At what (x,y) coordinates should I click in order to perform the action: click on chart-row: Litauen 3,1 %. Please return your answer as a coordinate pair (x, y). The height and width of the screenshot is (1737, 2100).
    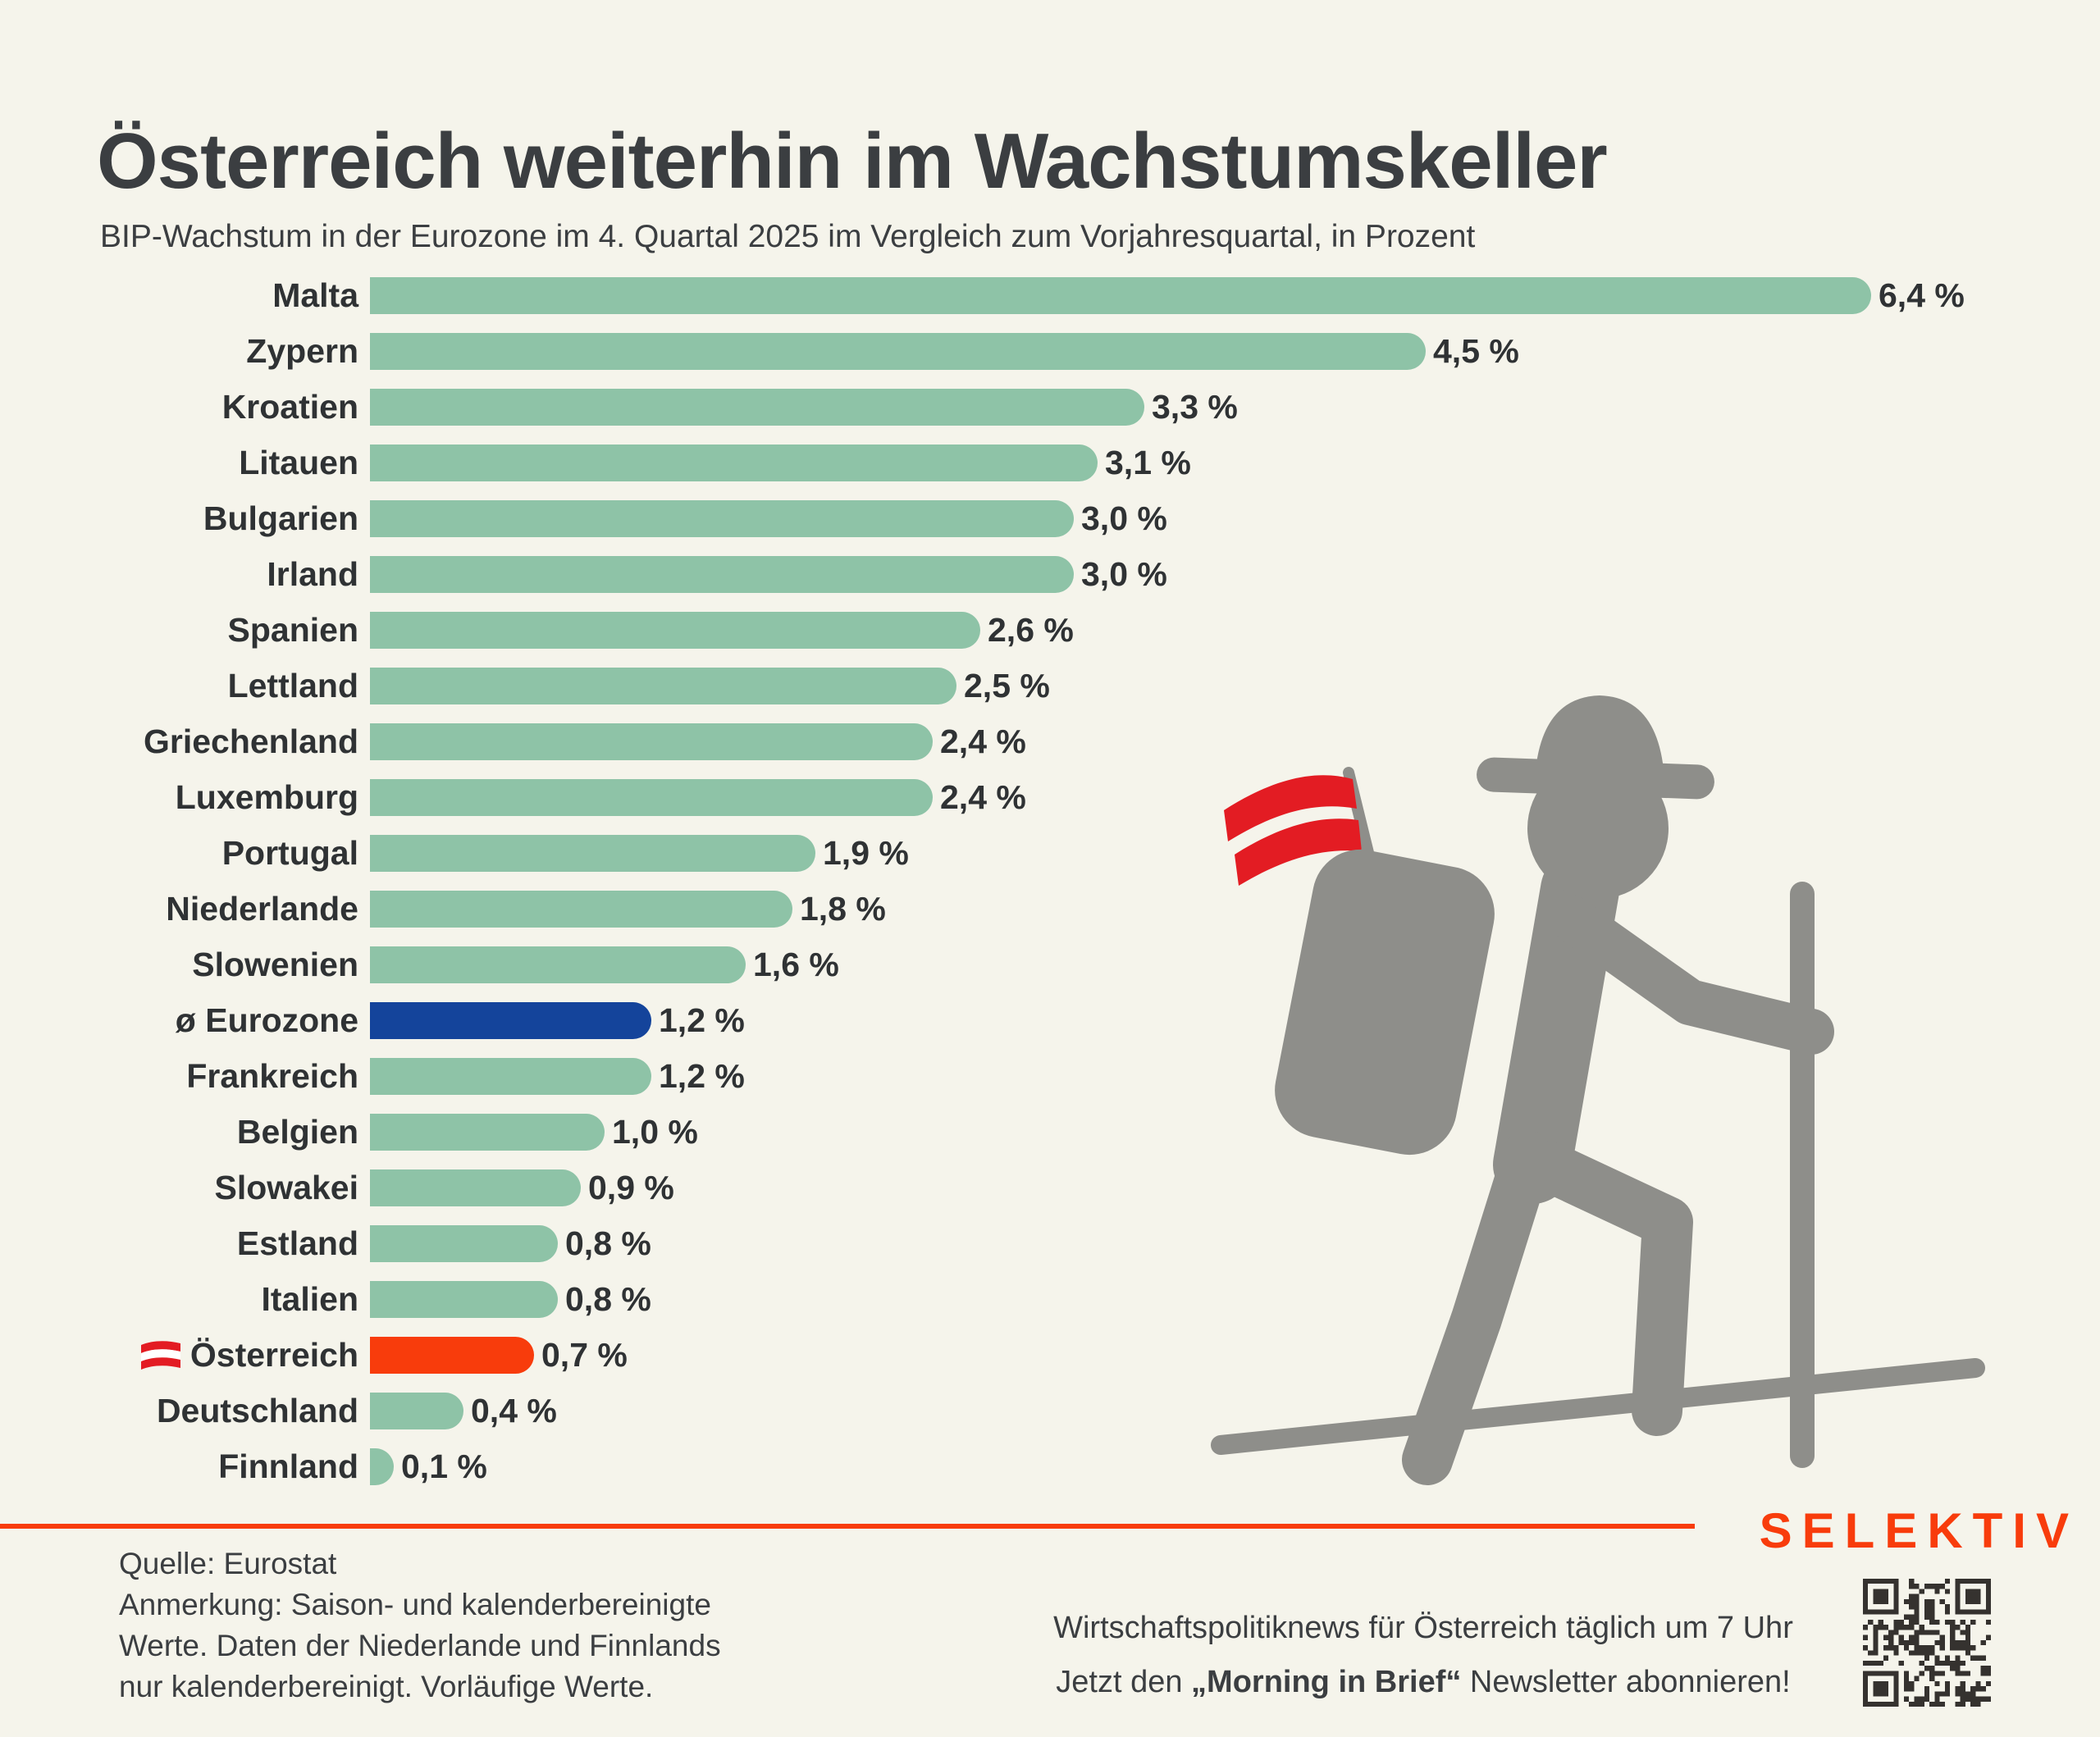
    Looking at the image, I should click on (1050, 462).